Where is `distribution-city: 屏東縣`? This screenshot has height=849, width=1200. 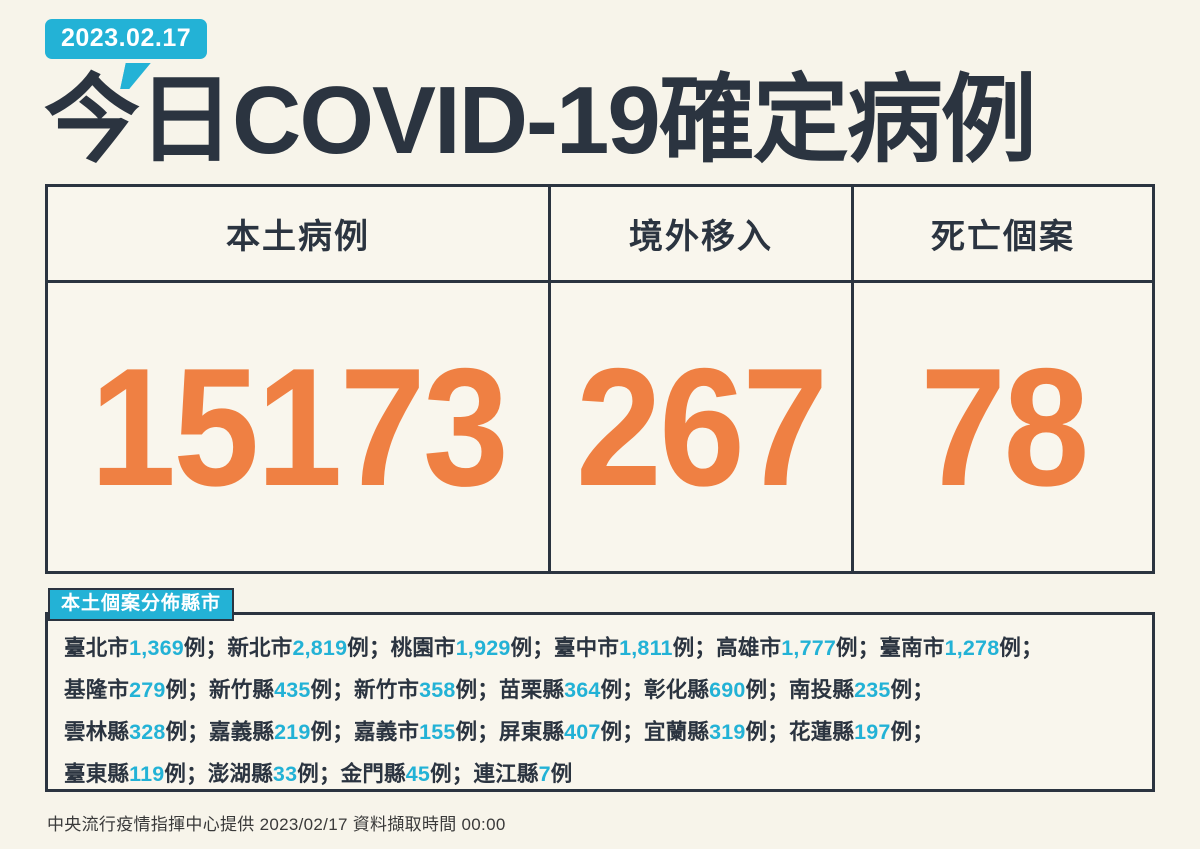
distribution-city: 屏東縣 is located at coordinates (532, 732).